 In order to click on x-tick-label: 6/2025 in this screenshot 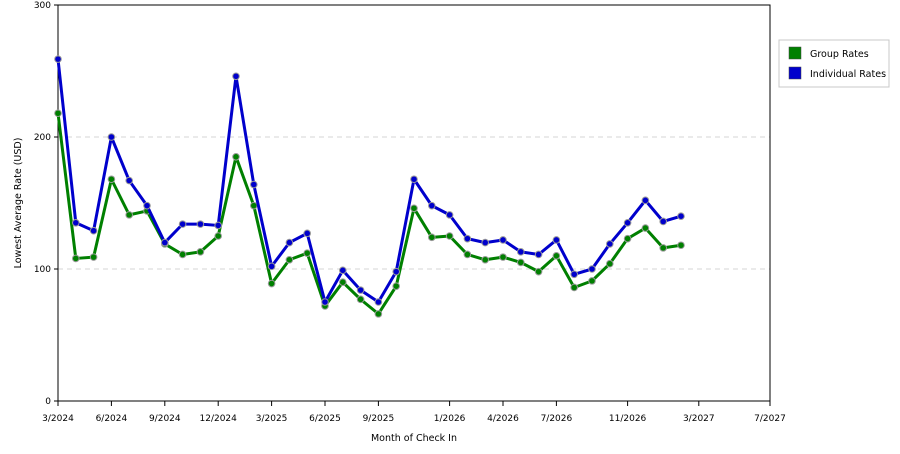, I will do `click(325, 419)`.